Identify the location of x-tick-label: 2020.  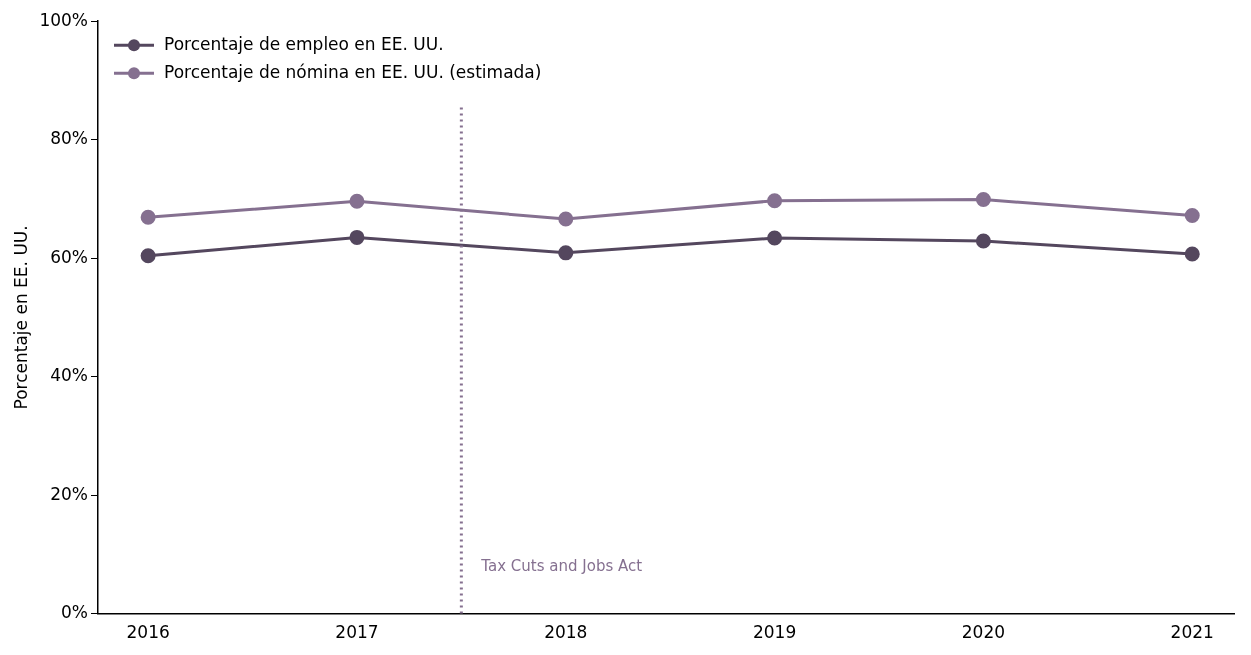
(983, 632).